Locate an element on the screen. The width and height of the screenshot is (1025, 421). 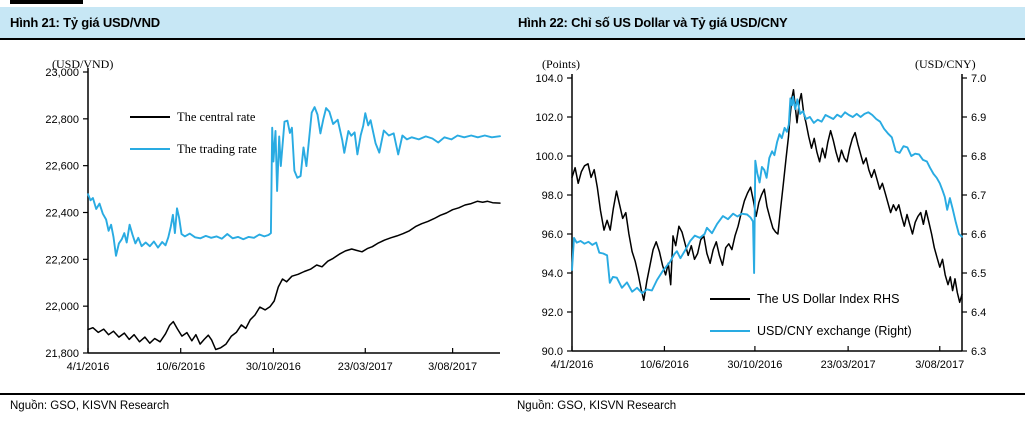
y-tick-label-right: 6.9 is located at coordinates (978, 118).